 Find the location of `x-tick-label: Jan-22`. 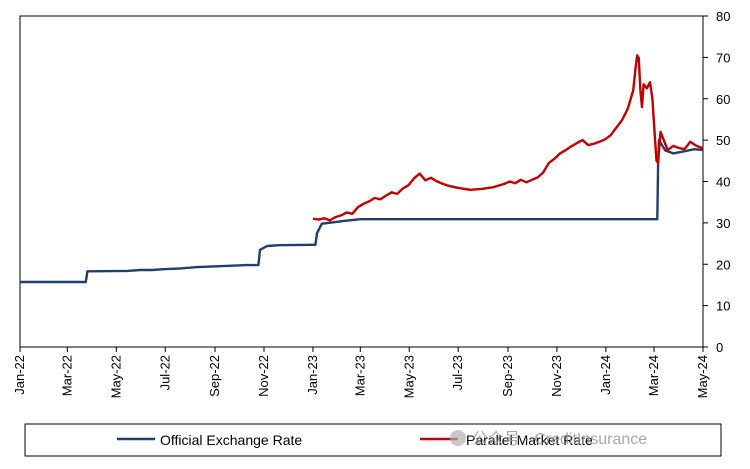

x-tick-label: Jan-22 is located at coordinates (19, 375).